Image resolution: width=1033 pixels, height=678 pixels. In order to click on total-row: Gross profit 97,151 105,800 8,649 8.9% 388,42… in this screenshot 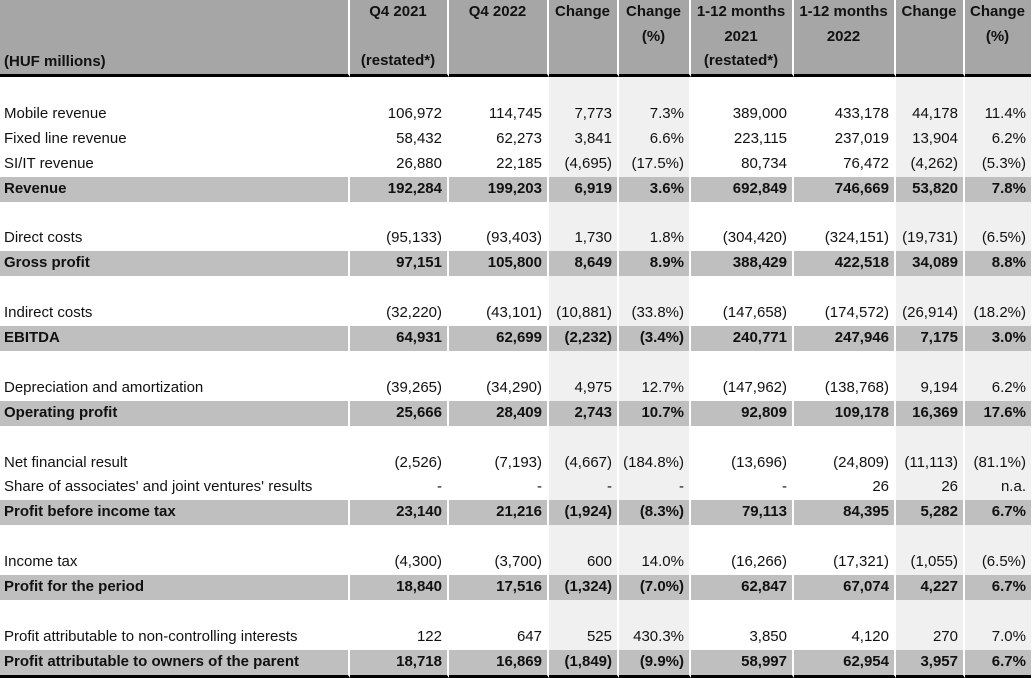, I will do `click(515, 264)`.